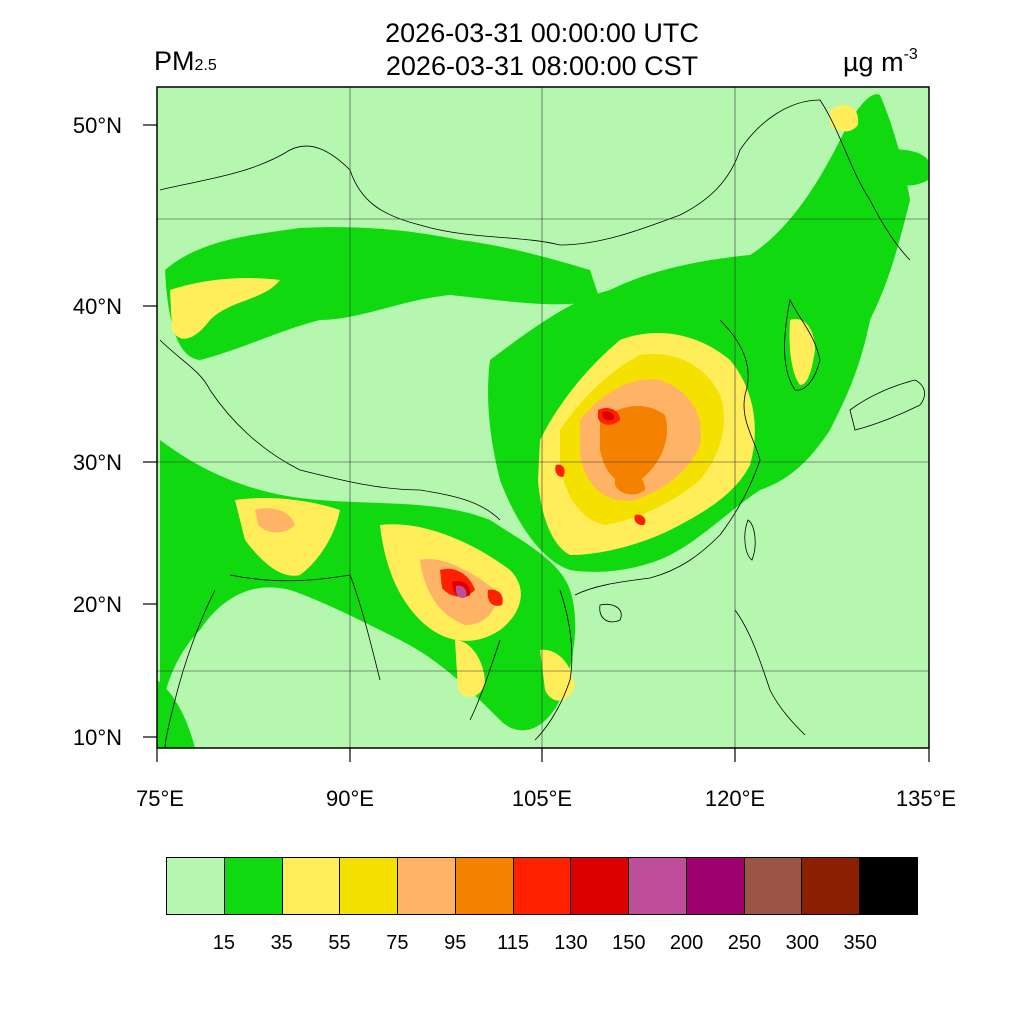 The height and width of the screenshot is (1024, 1024). I want to click on lat-label-30n: 30°N, so click(97, 462).